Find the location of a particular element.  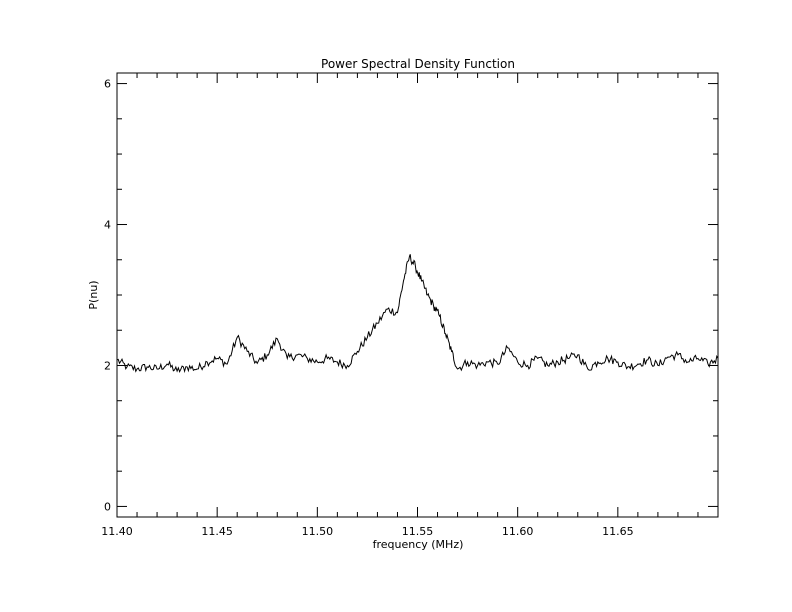

x-axis-label: frequency (MHz) is located at coordinates (418, 544).